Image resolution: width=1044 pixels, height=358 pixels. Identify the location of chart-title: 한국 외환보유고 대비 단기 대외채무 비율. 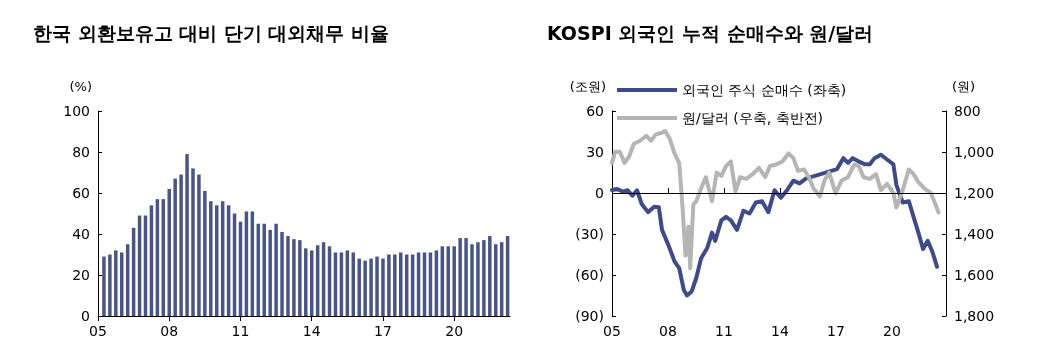
(211, 32).